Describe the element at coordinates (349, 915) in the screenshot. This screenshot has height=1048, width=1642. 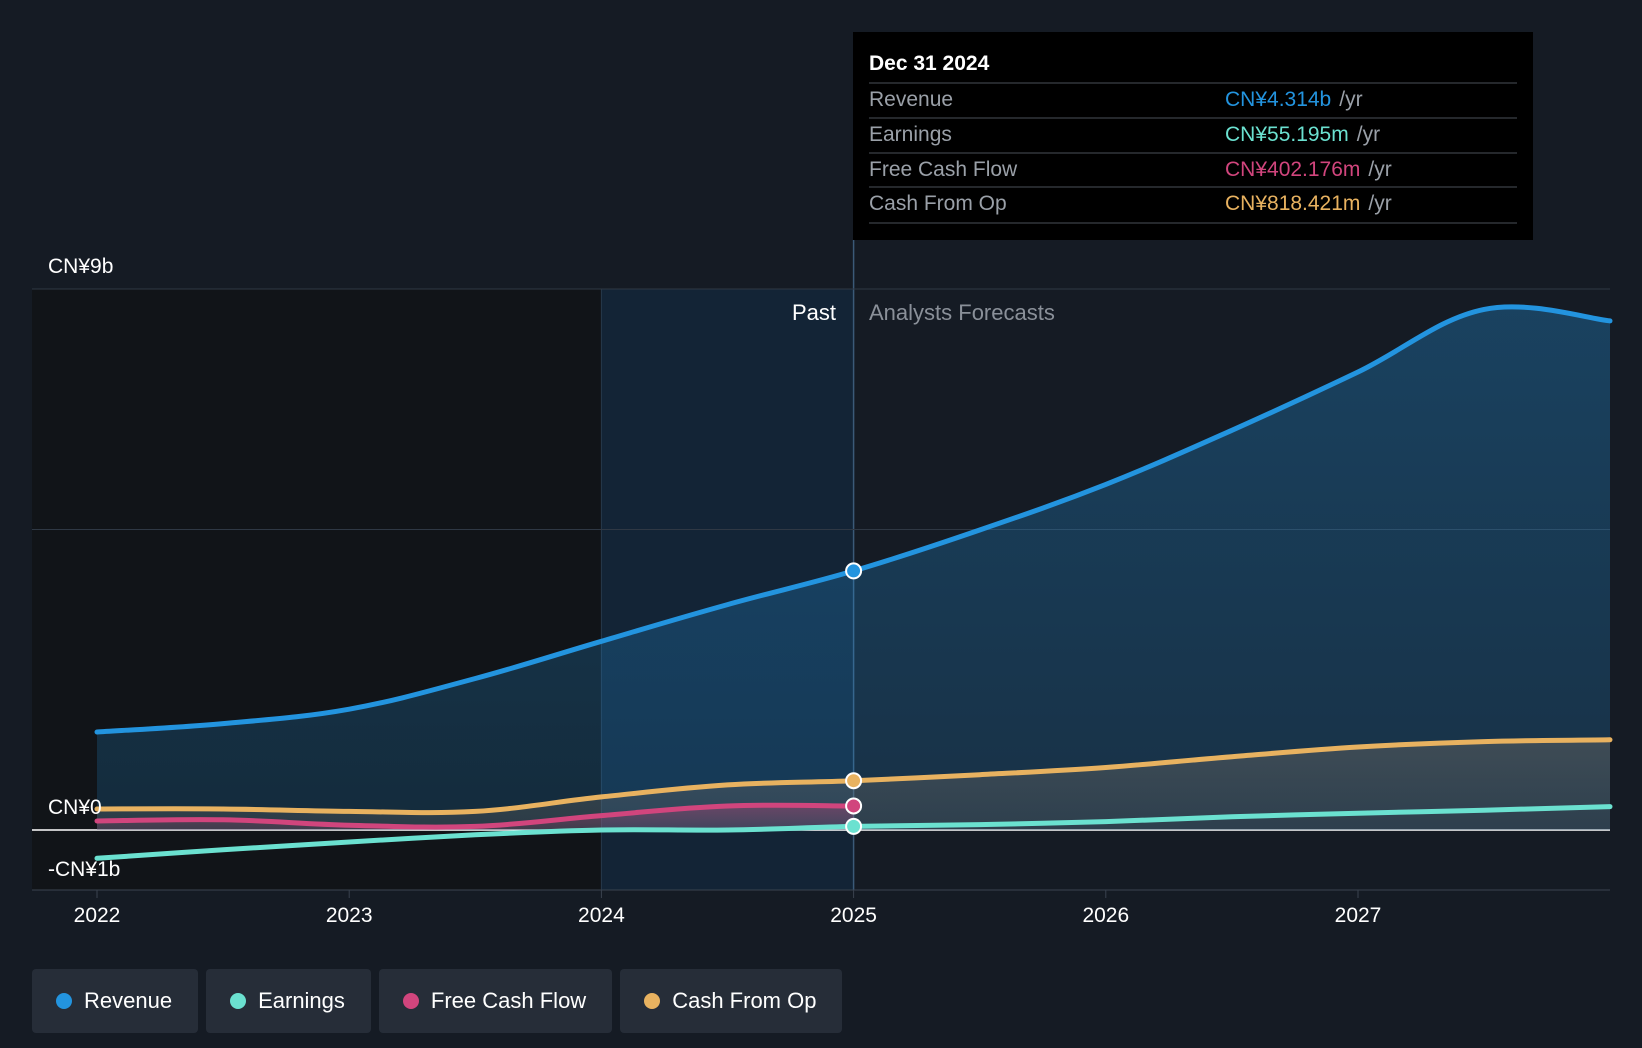
I see `x-tick-label: 2023` at that location.